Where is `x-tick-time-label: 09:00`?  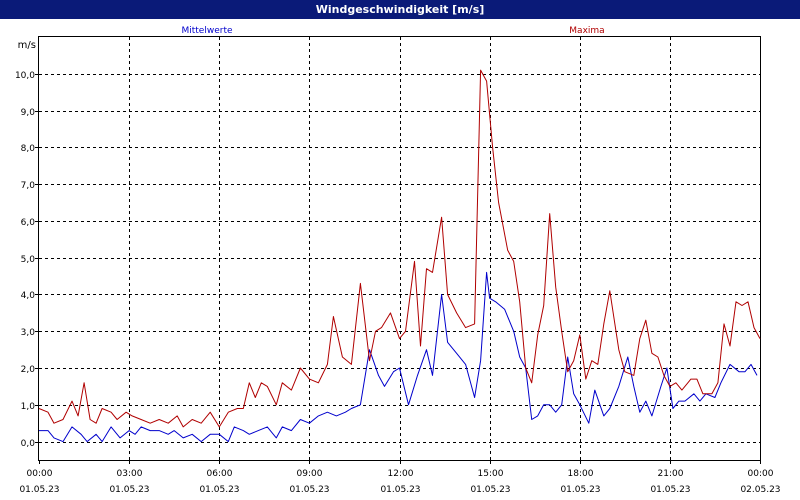 x-tick-time-label: 09:00 is located at coordinates (310, 474).